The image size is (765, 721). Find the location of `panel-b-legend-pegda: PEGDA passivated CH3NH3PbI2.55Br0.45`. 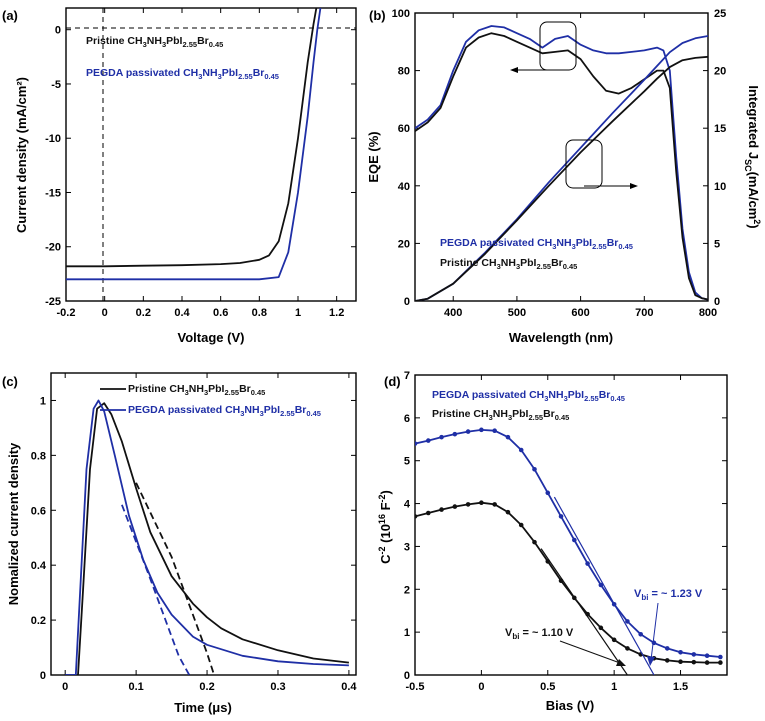

panel-b-legend-pegda: PEGDA passivated CH3NH3PbI2.55Br0.45 is located at coordinates (536, 244).